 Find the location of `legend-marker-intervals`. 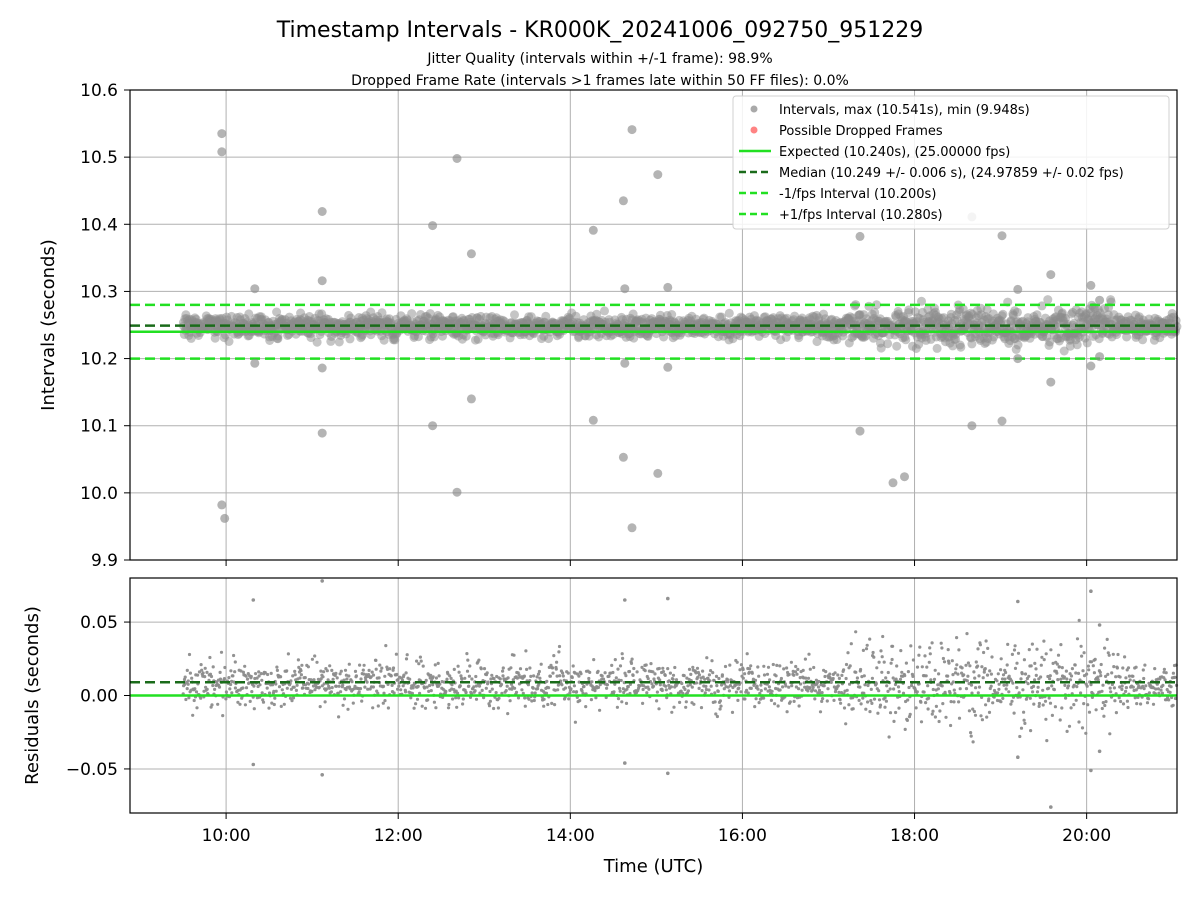

legend-marker-intervals is located at coordinates (754, 109).